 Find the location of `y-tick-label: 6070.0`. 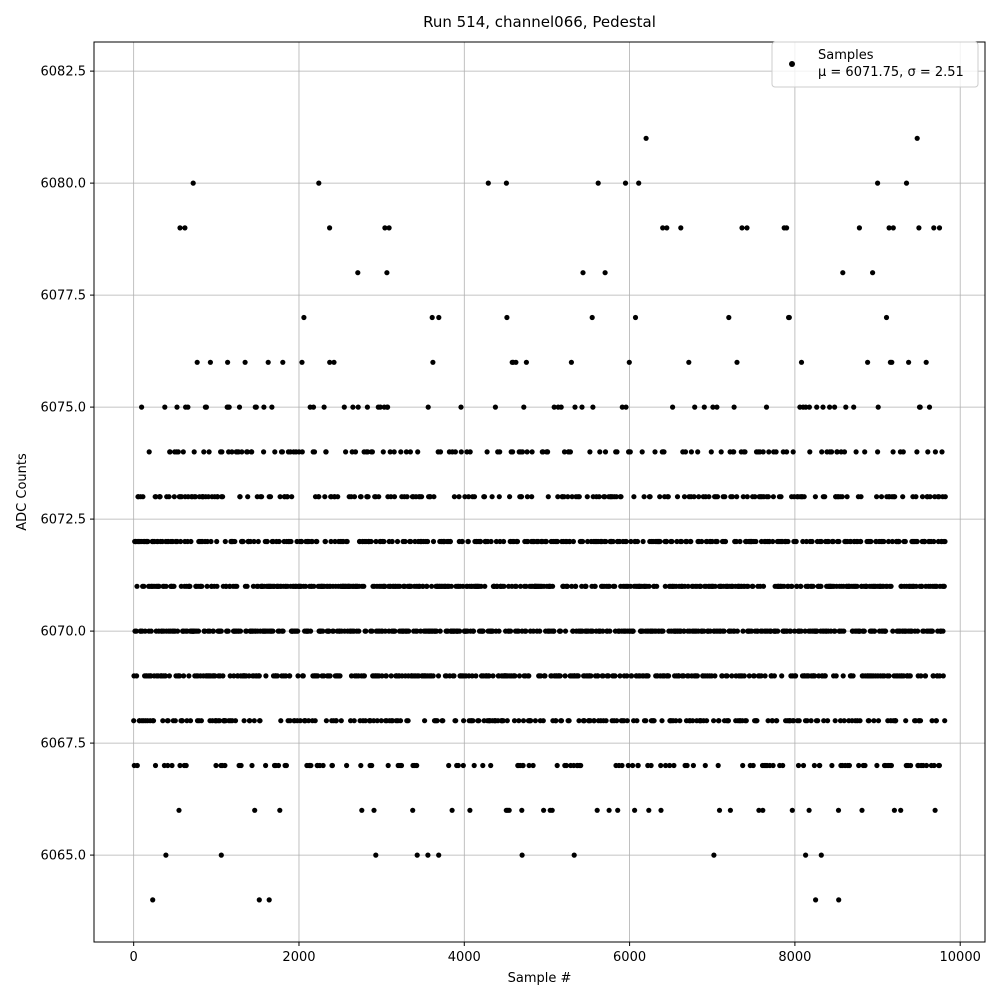

y-tick-label: 6070.0 is located at coordinates (64, 632).